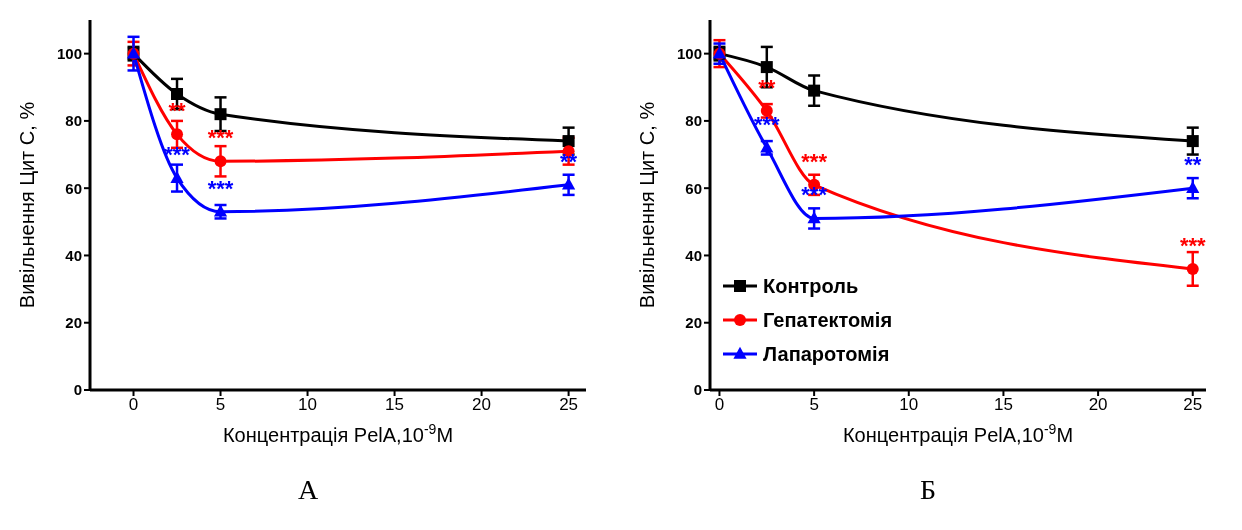 Image resolution: width=1242 pixels, height=530 pixels. Describe the element at coordinates (811, 286) in the screenshot. I see `legend-label: Контроль` at that location.